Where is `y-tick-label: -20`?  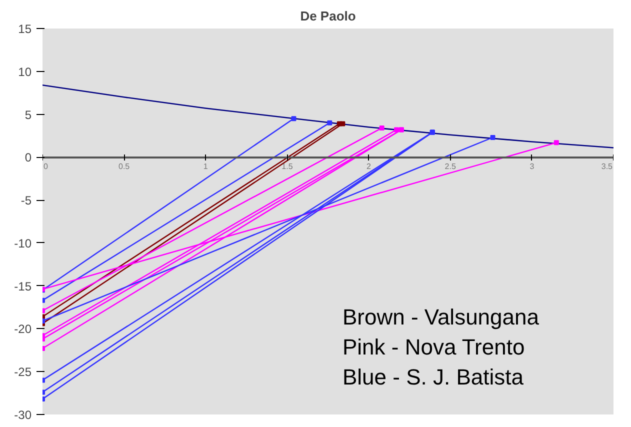
y-tick-label: -20 is located at coordinates (23, 329).